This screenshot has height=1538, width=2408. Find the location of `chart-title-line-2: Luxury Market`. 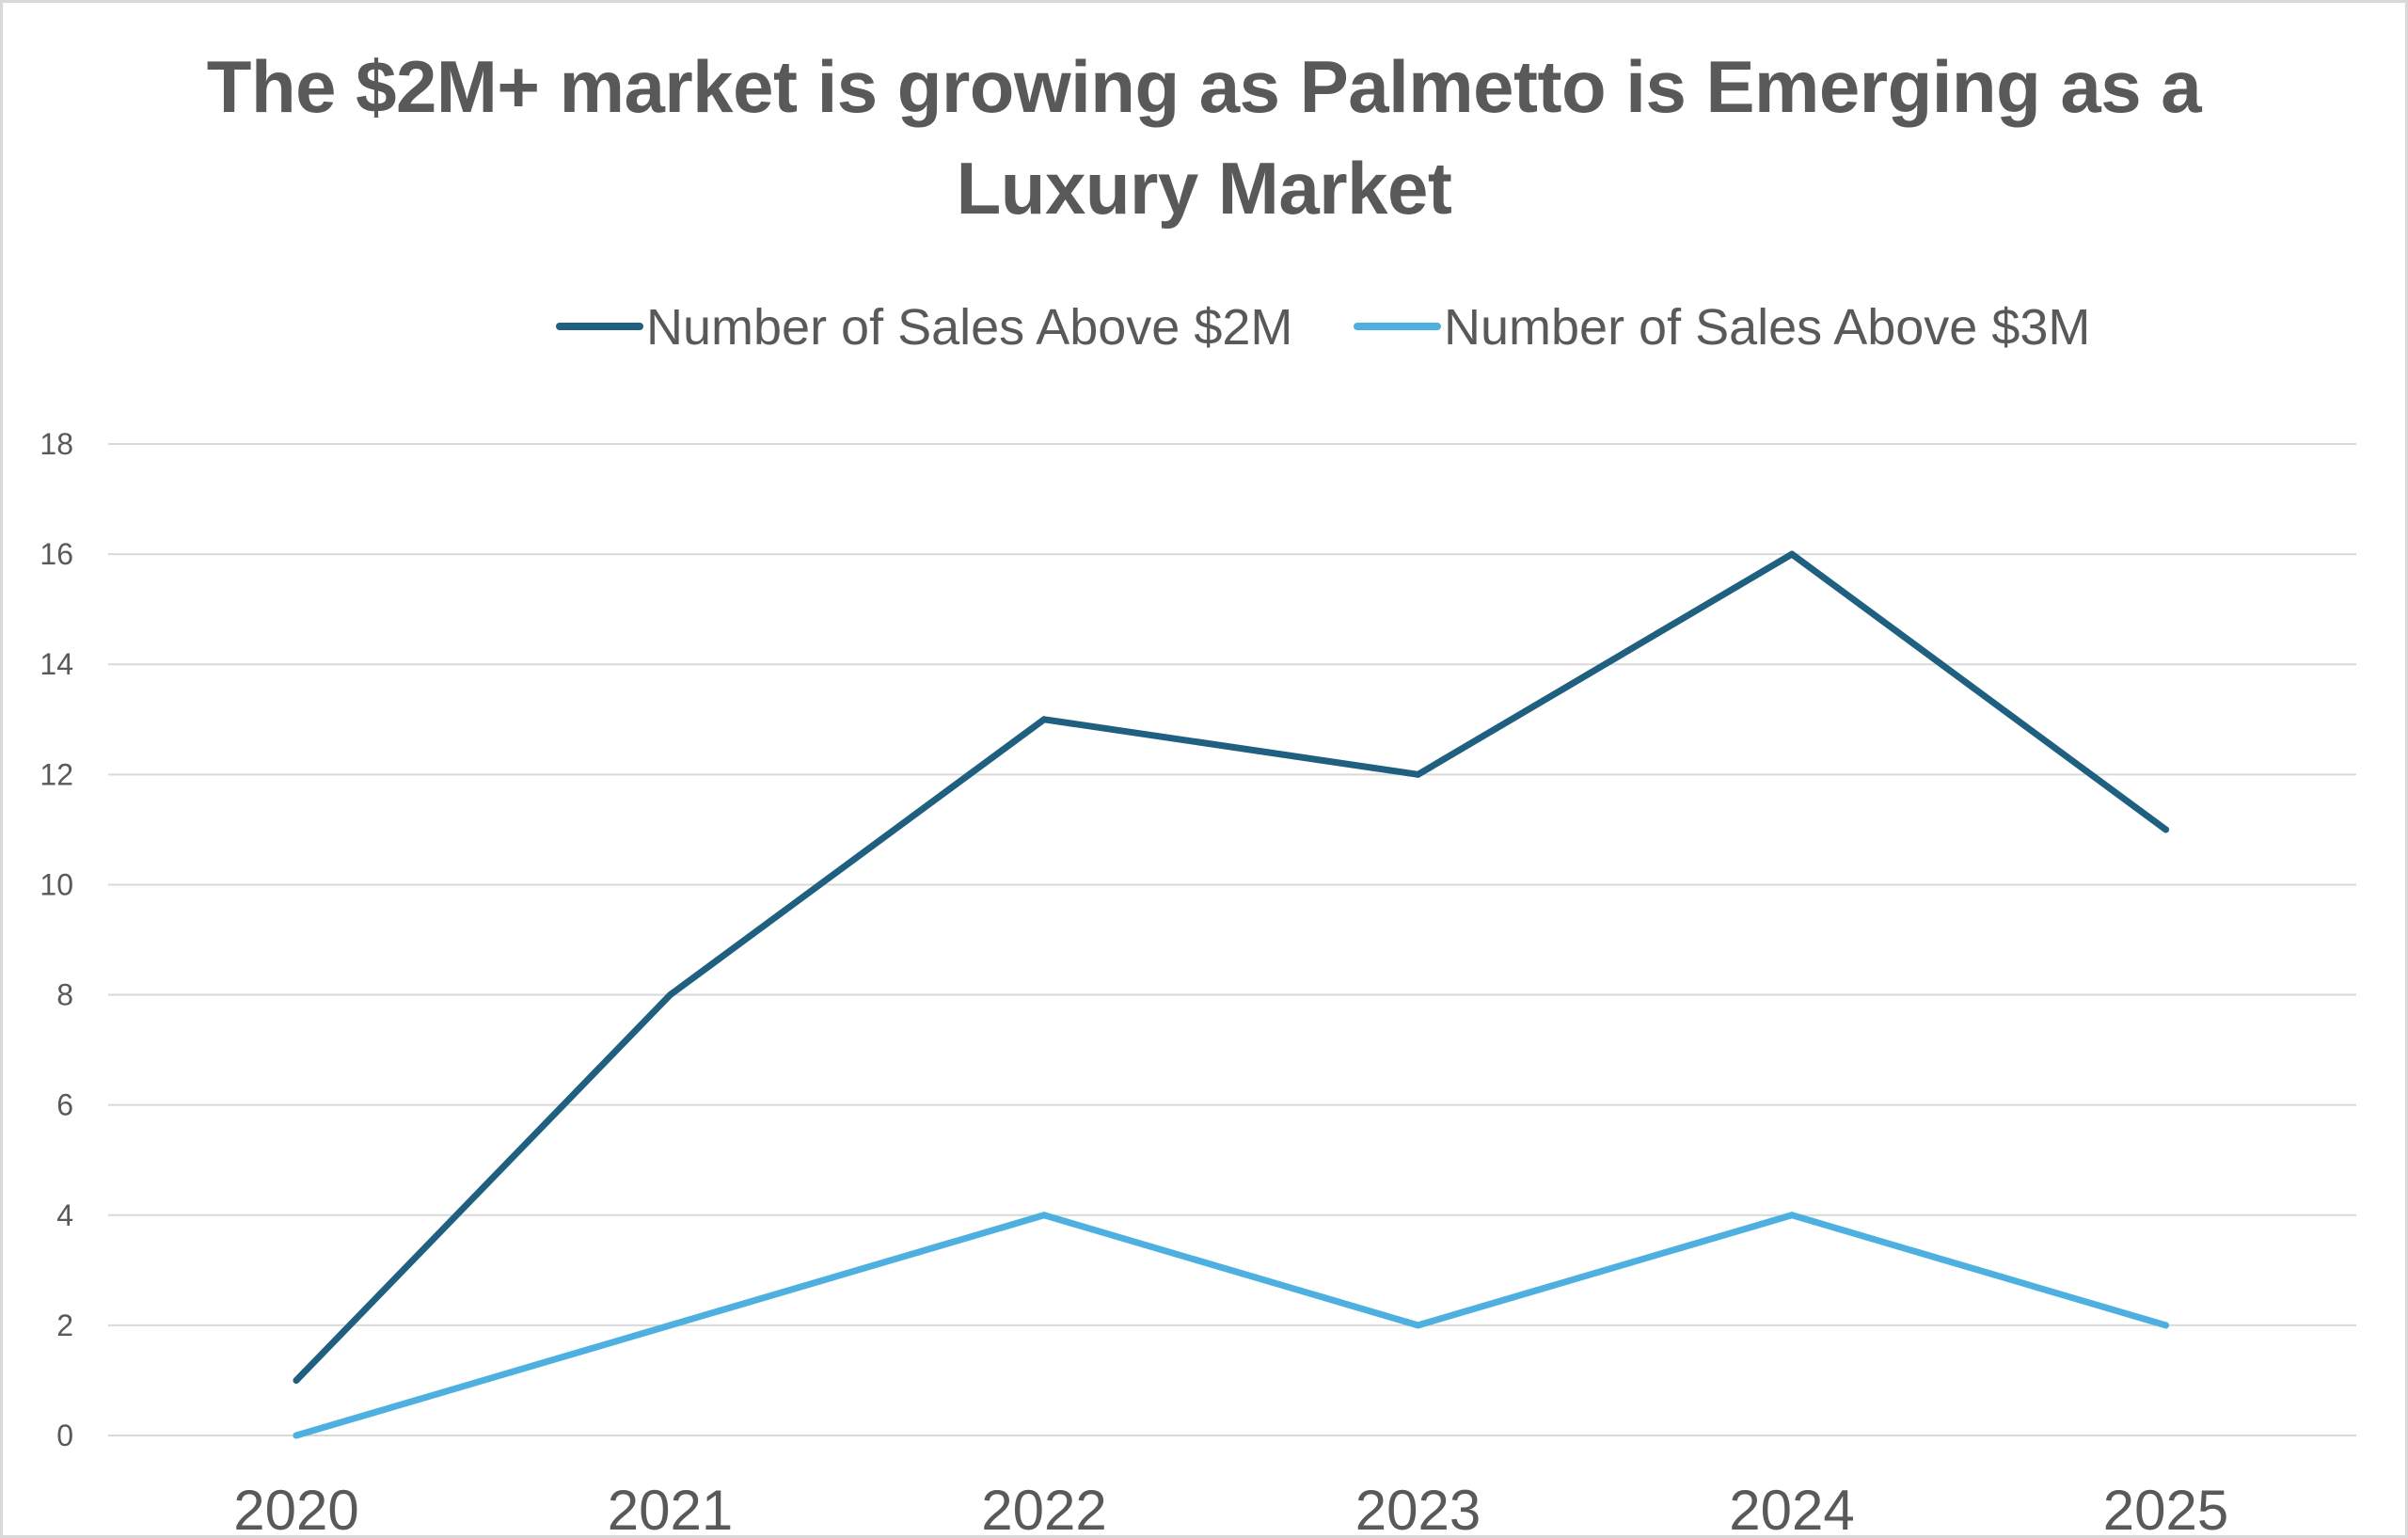

chart-title-line-2: Luxury Market is located at coordinates (1204, 189).